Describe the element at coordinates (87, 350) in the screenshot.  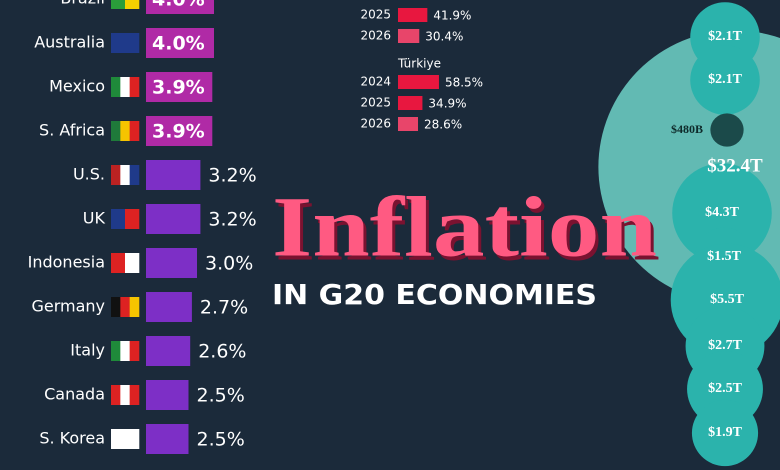
I see `category-label: Italy` at that location.